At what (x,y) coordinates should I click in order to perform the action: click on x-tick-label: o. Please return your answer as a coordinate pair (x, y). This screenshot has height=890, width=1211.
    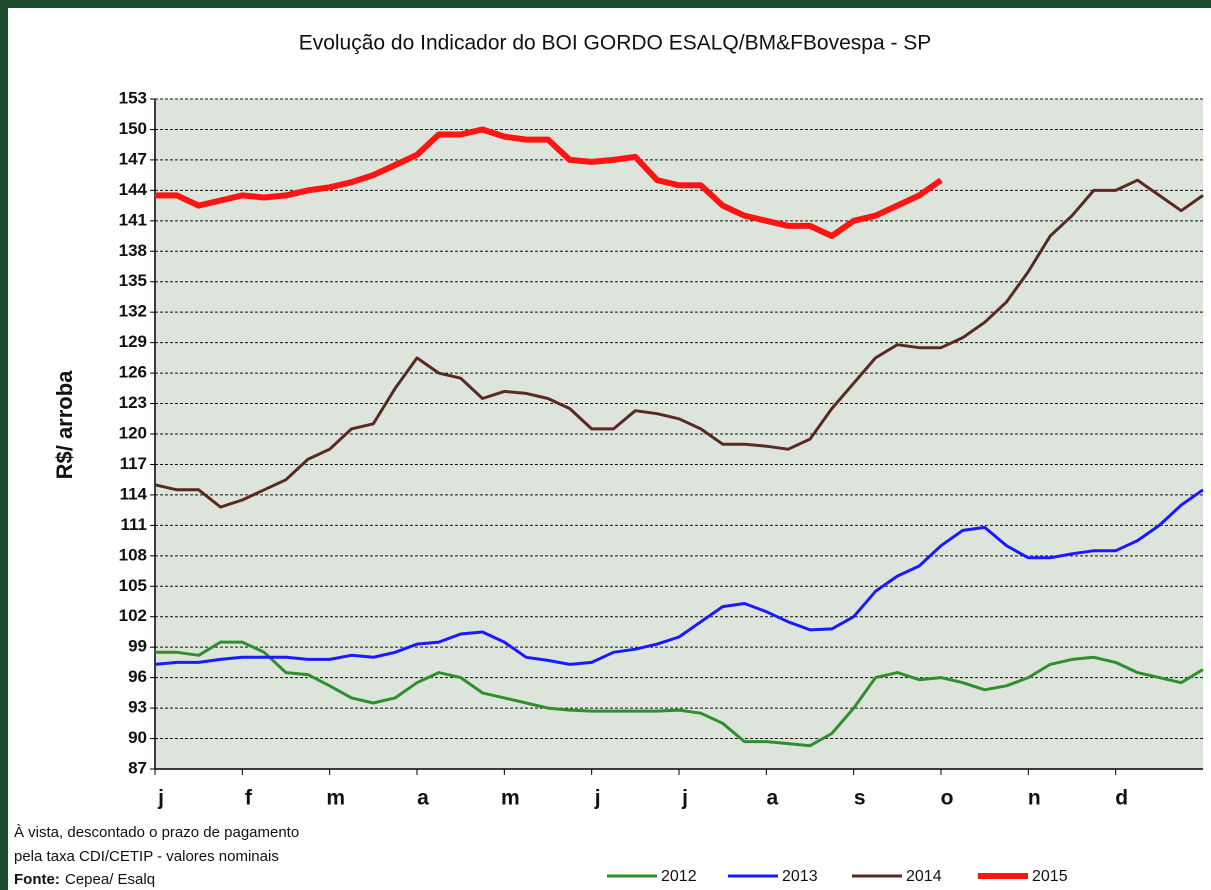
    Looking at the image, I should click on (947, 798).